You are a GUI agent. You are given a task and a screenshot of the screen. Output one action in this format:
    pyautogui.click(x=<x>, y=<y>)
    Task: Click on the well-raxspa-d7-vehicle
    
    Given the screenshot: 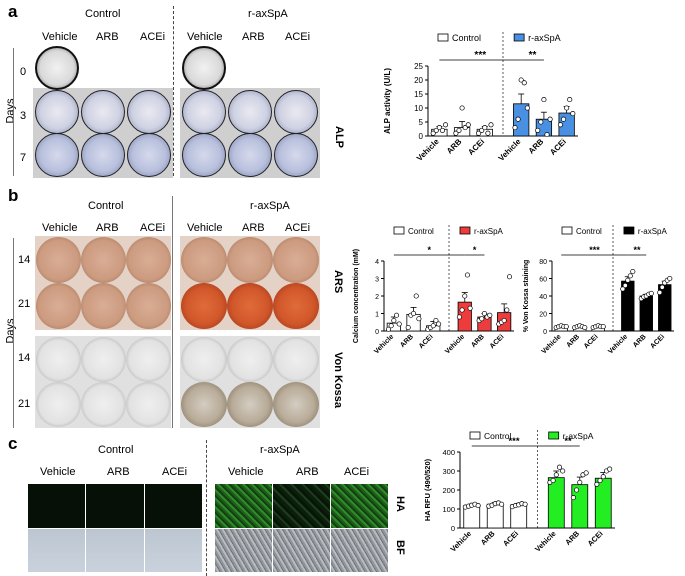 What is the action you would take?
    pyautogui.click(x=204, y=155)
    